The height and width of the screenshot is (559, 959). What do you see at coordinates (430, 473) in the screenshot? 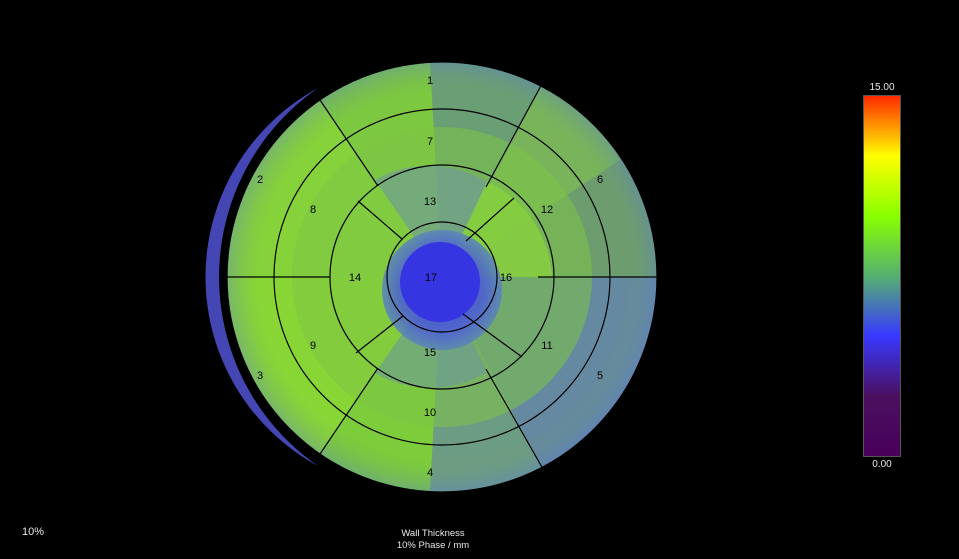
I see `segment-label-4: 4` at bounding box center [430, 473].